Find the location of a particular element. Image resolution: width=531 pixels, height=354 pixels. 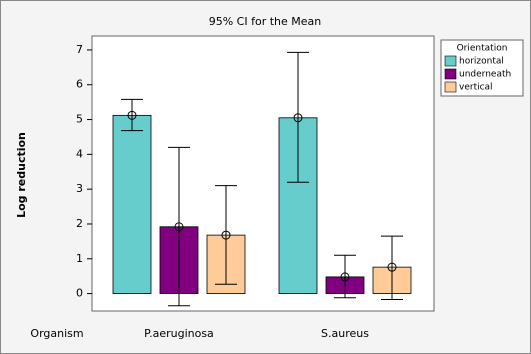

y-tick-label: 6 is located at coordinates (79, 84).